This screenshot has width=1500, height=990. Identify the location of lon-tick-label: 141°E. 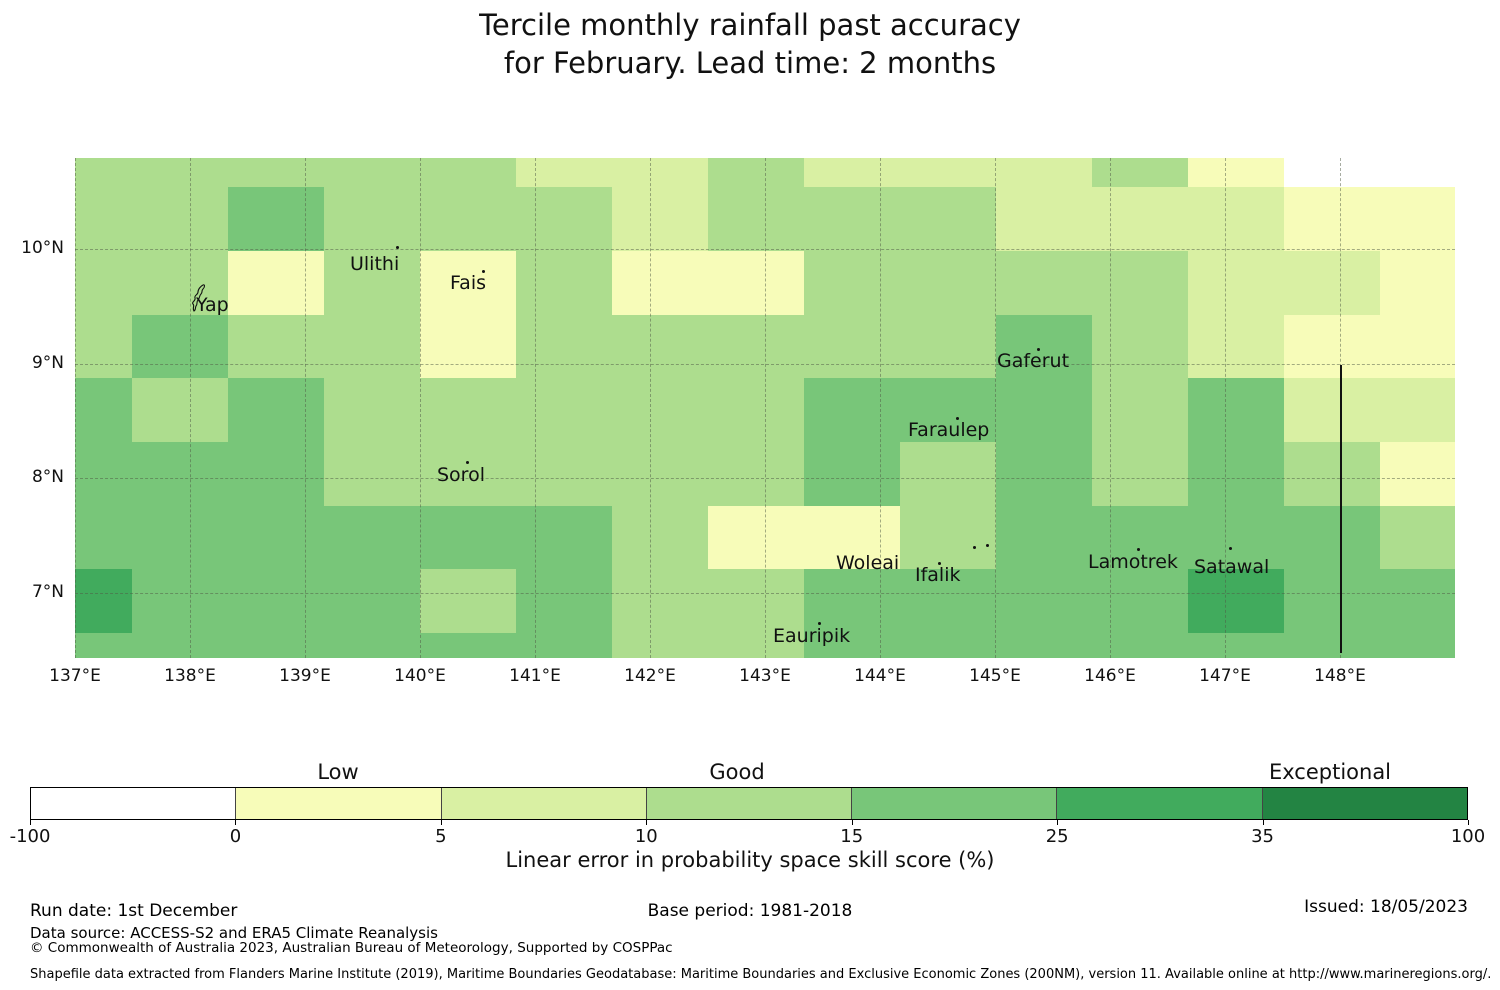
(535, 676).